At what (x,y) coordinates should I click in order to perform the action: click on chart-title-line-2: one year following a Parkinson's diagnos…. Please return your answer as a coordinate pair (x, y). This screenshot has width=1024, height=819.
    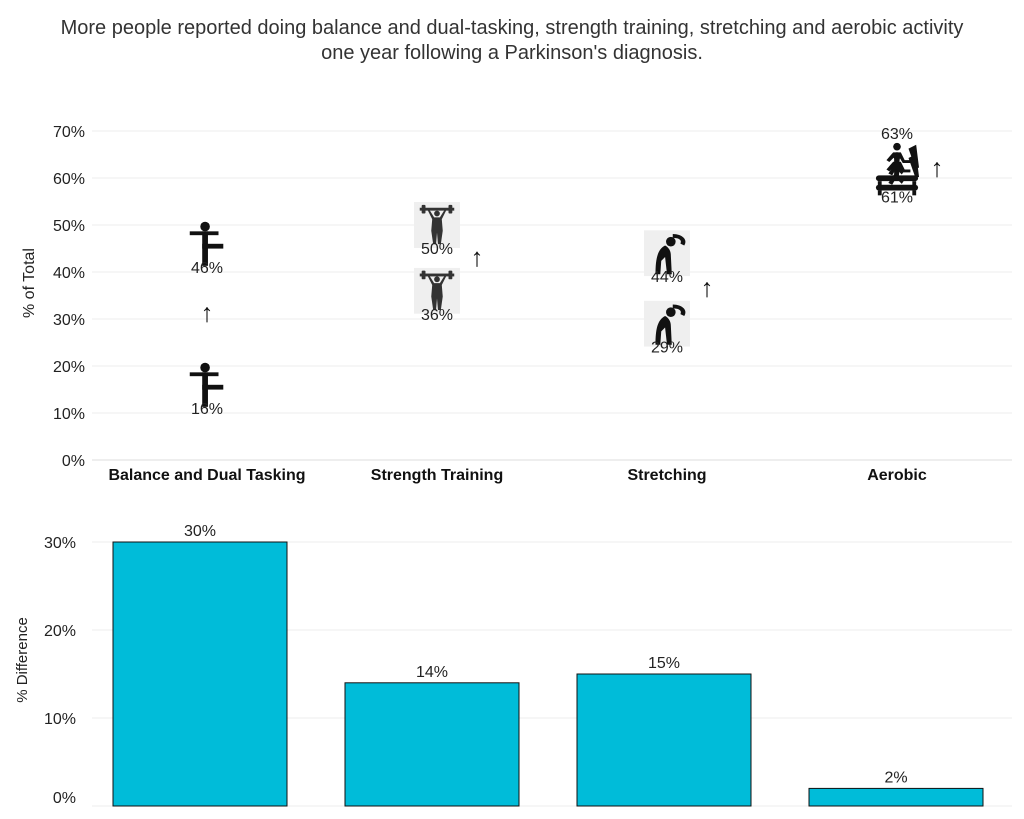
    Looking at the image, I should click on (512, 53).